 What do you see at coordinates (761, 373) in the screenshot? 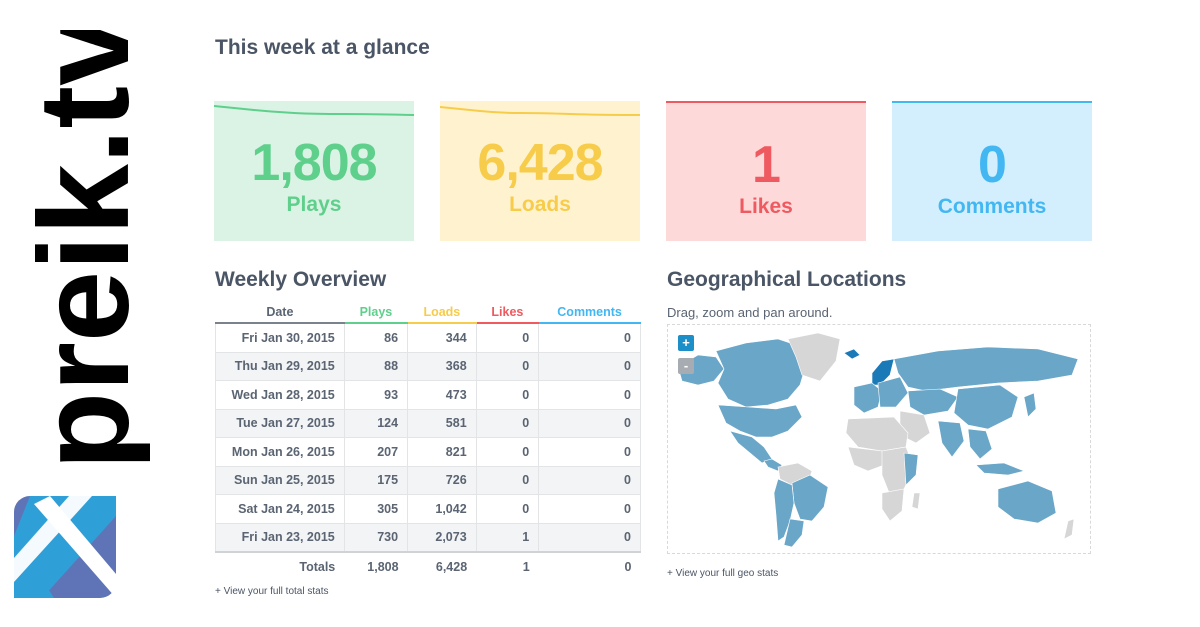
I see `map-region-canada` at bounding box center [761, 373].